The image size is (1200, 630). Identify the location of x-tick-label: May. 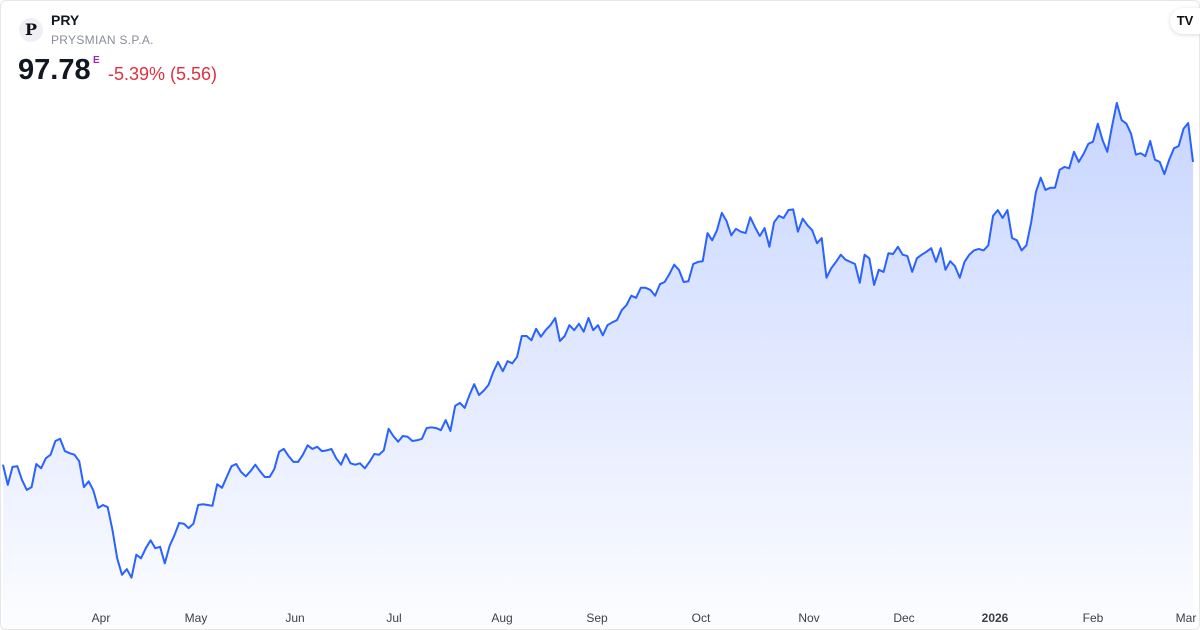
(196, 618).